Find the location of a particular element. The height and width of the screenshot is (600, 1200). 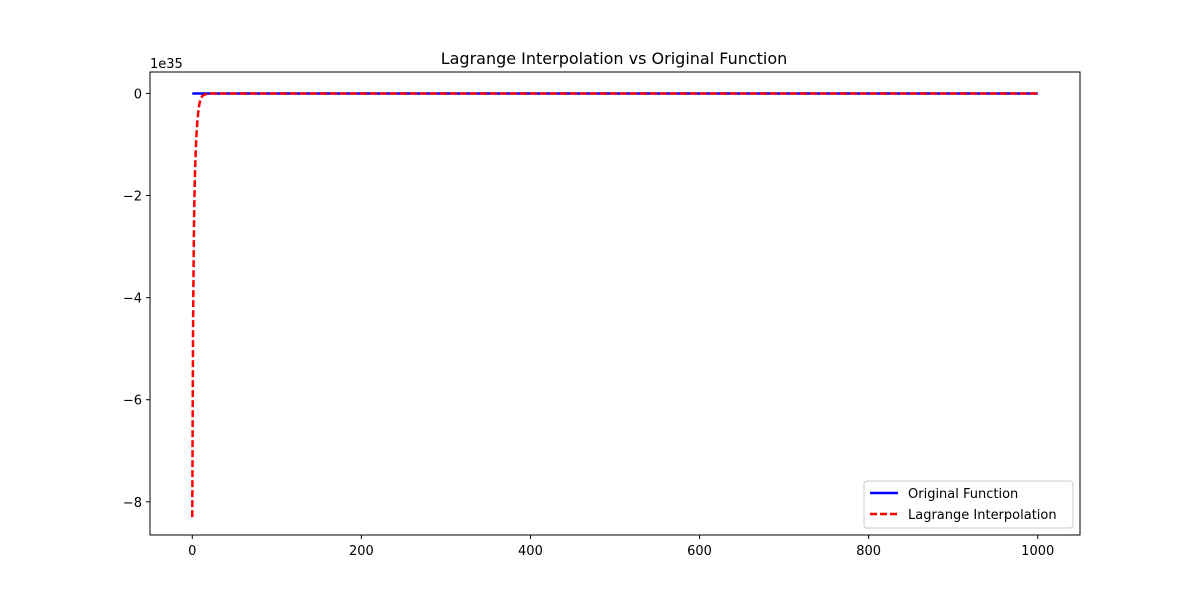

x-tick-label: 0 is located at coordinates (192, 551).